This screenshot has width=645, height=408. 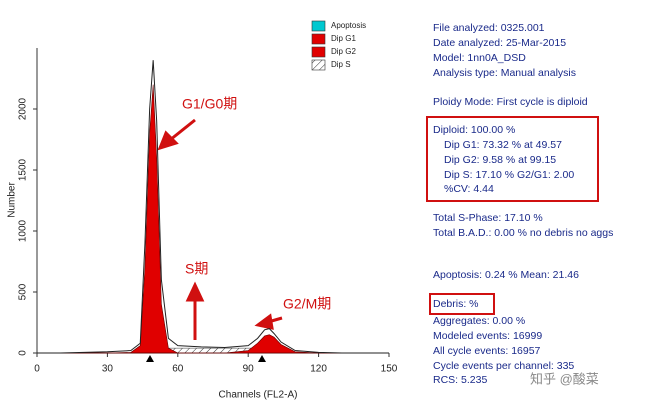 What do you see at coordinates (503, 145) in the screenshot?
I see `report-line: Dip G1: 73.32 % at 49.57` at bounding box center [503, 145].